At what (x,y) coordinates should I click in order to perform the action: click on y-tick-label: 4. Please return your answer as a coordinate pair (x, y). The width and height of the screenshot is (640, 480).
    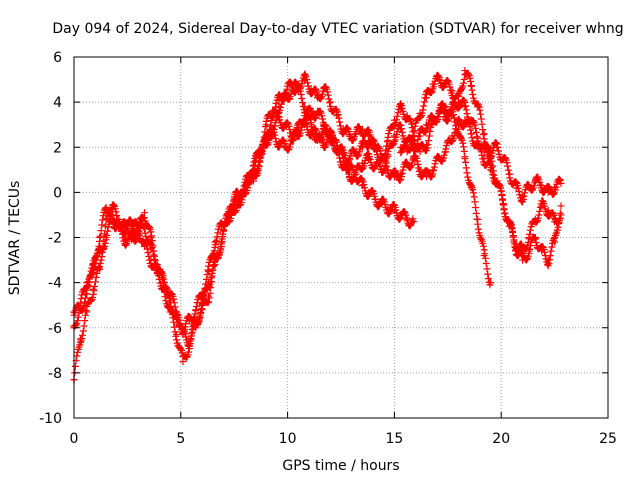
    Looking at the image, I should click on (57, 103).